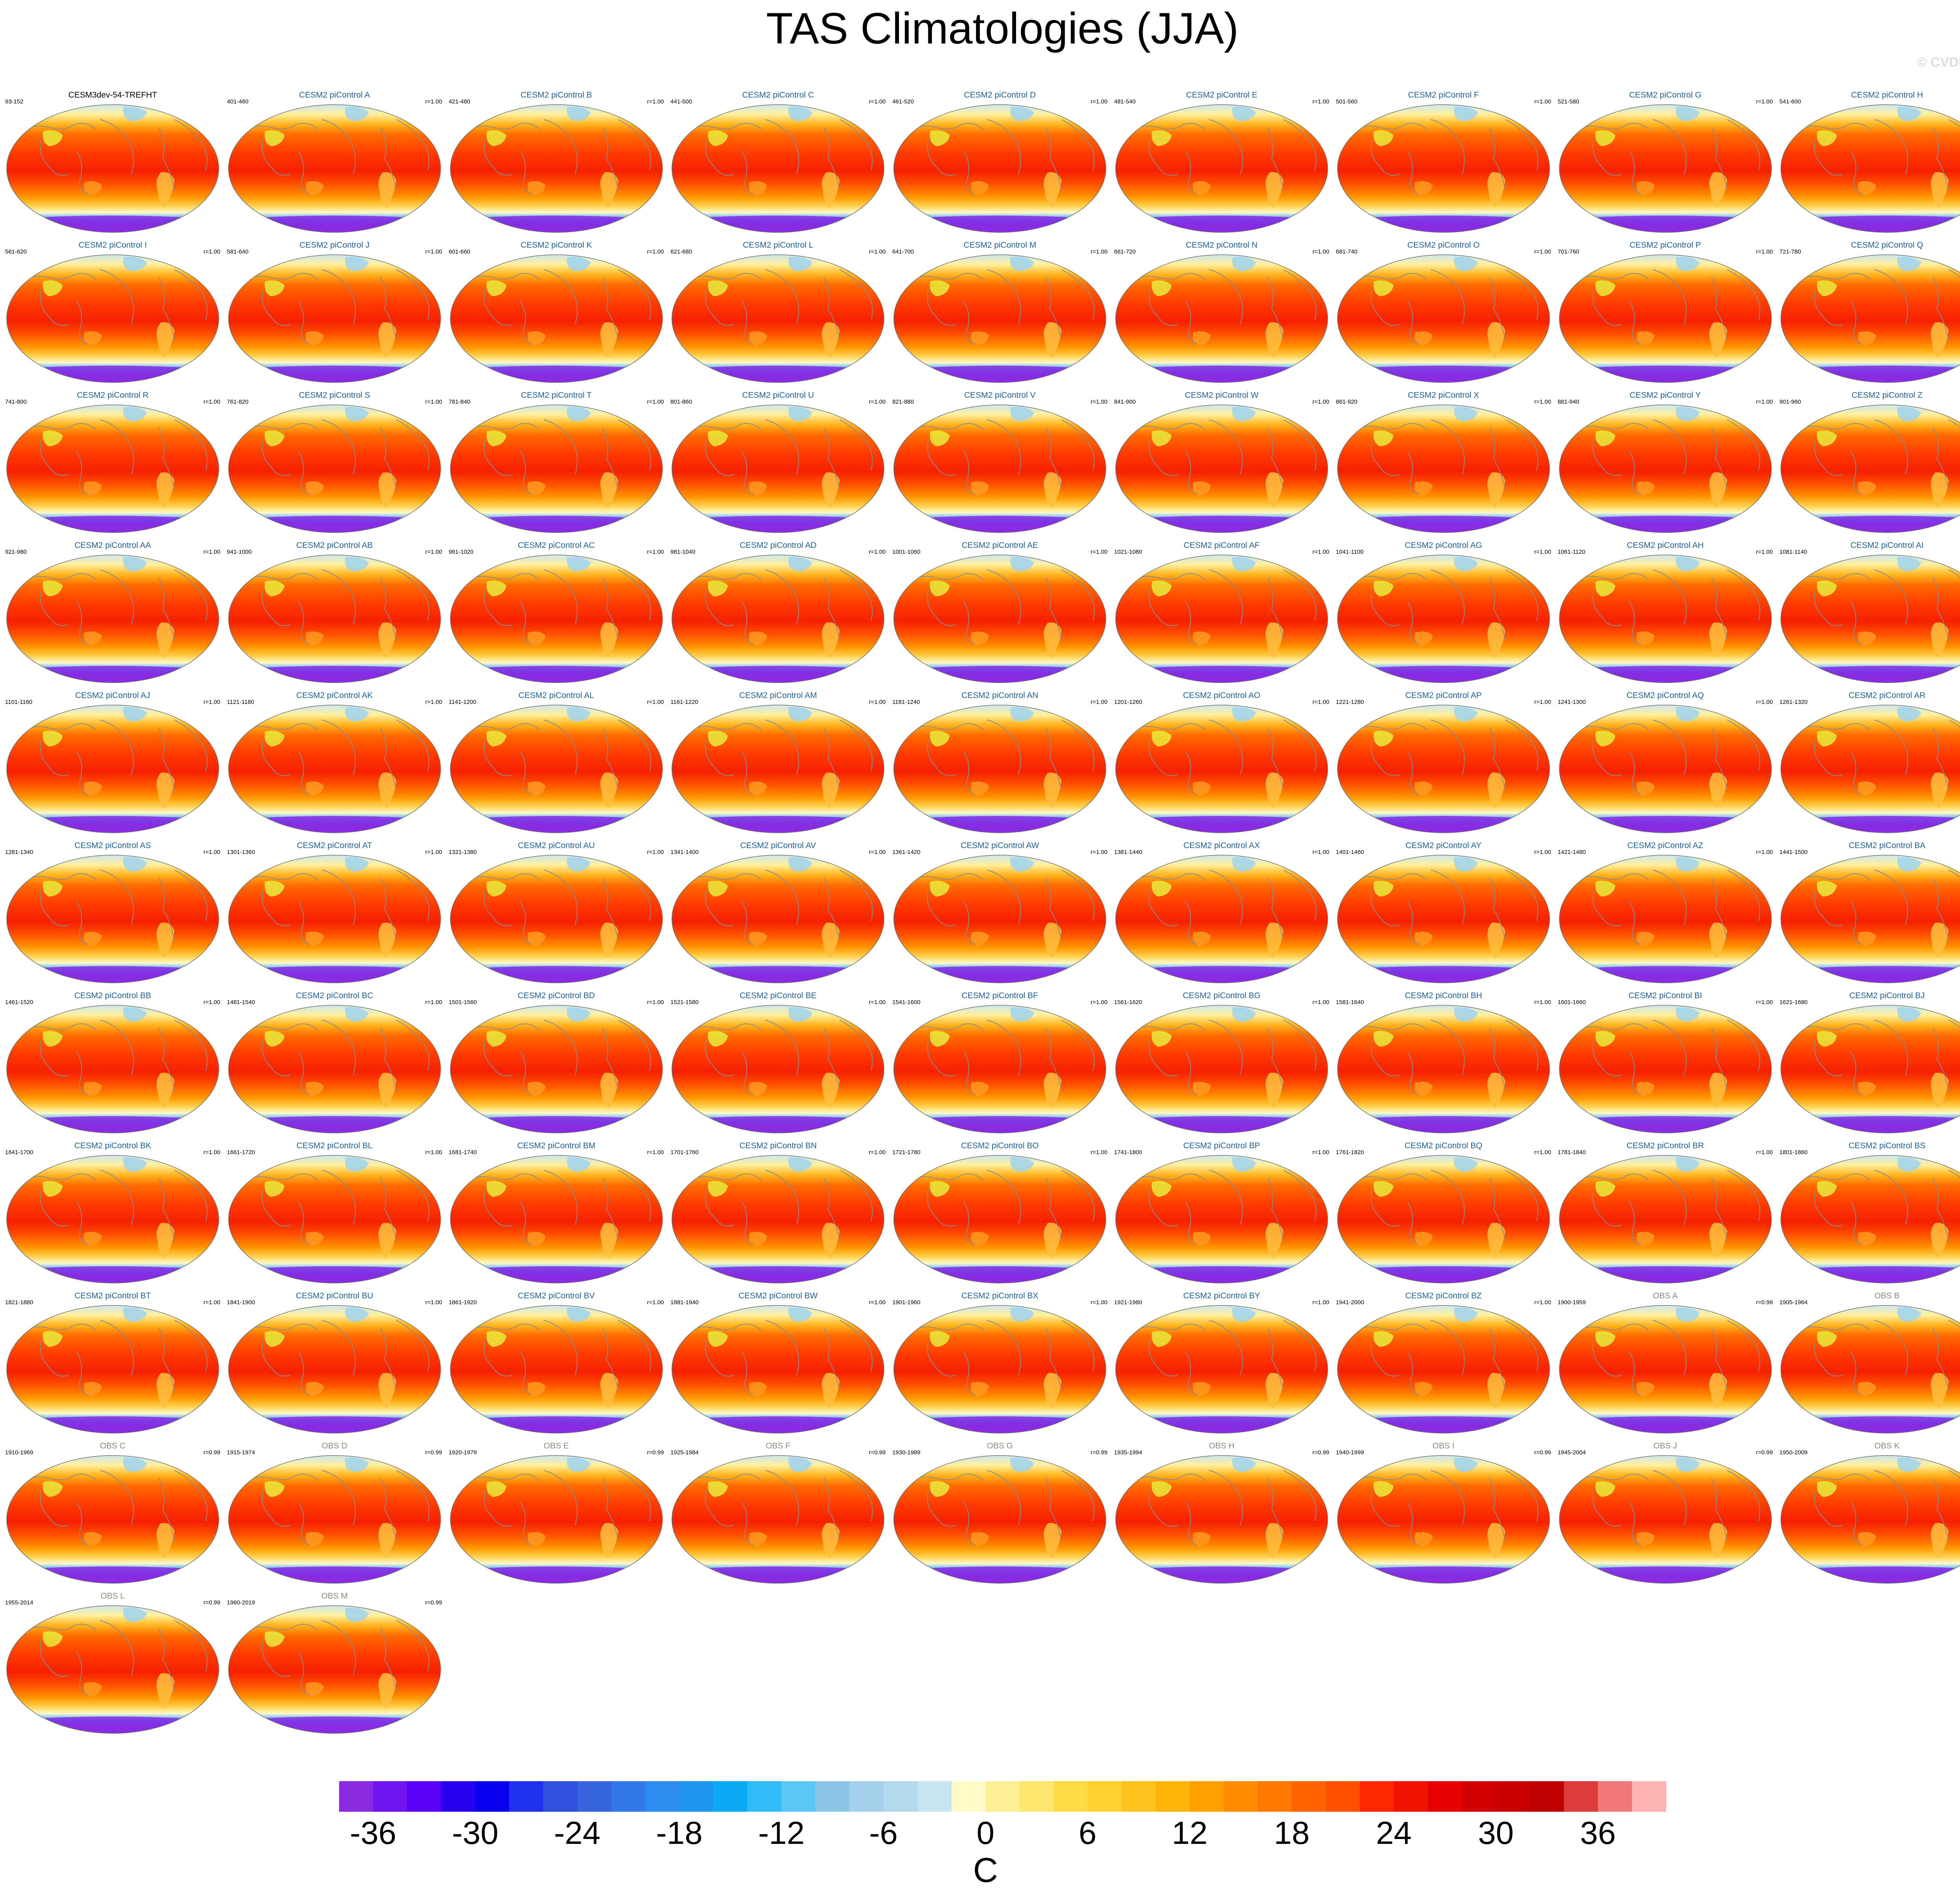  What do you see at coordinates (556, 310) in the screenshot?
I see `map-panel: CESM2 piControl K 601-660 r=1.00` at bounding box center [556, 310].